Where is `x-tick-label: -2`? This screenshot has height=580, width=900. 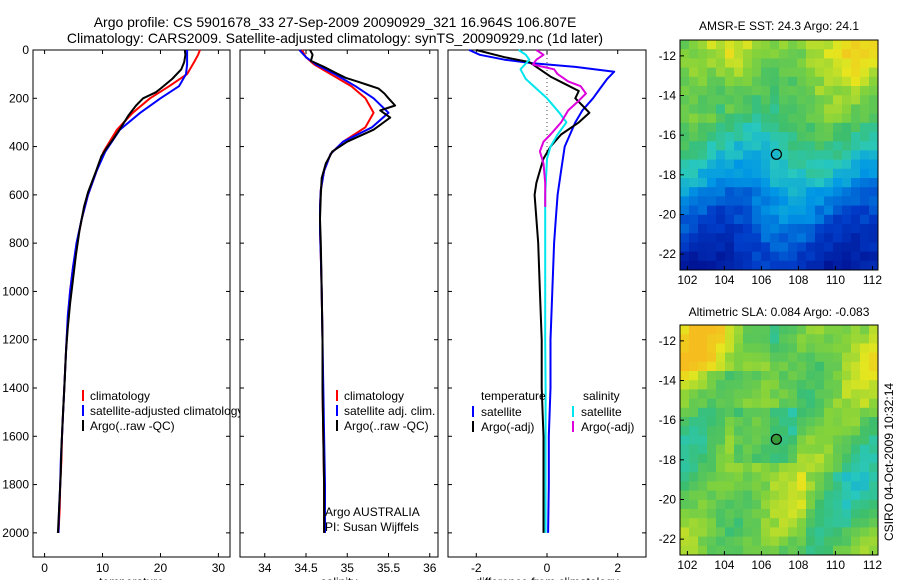
x-tick-label: -2 is located at coordinates (476, 568).